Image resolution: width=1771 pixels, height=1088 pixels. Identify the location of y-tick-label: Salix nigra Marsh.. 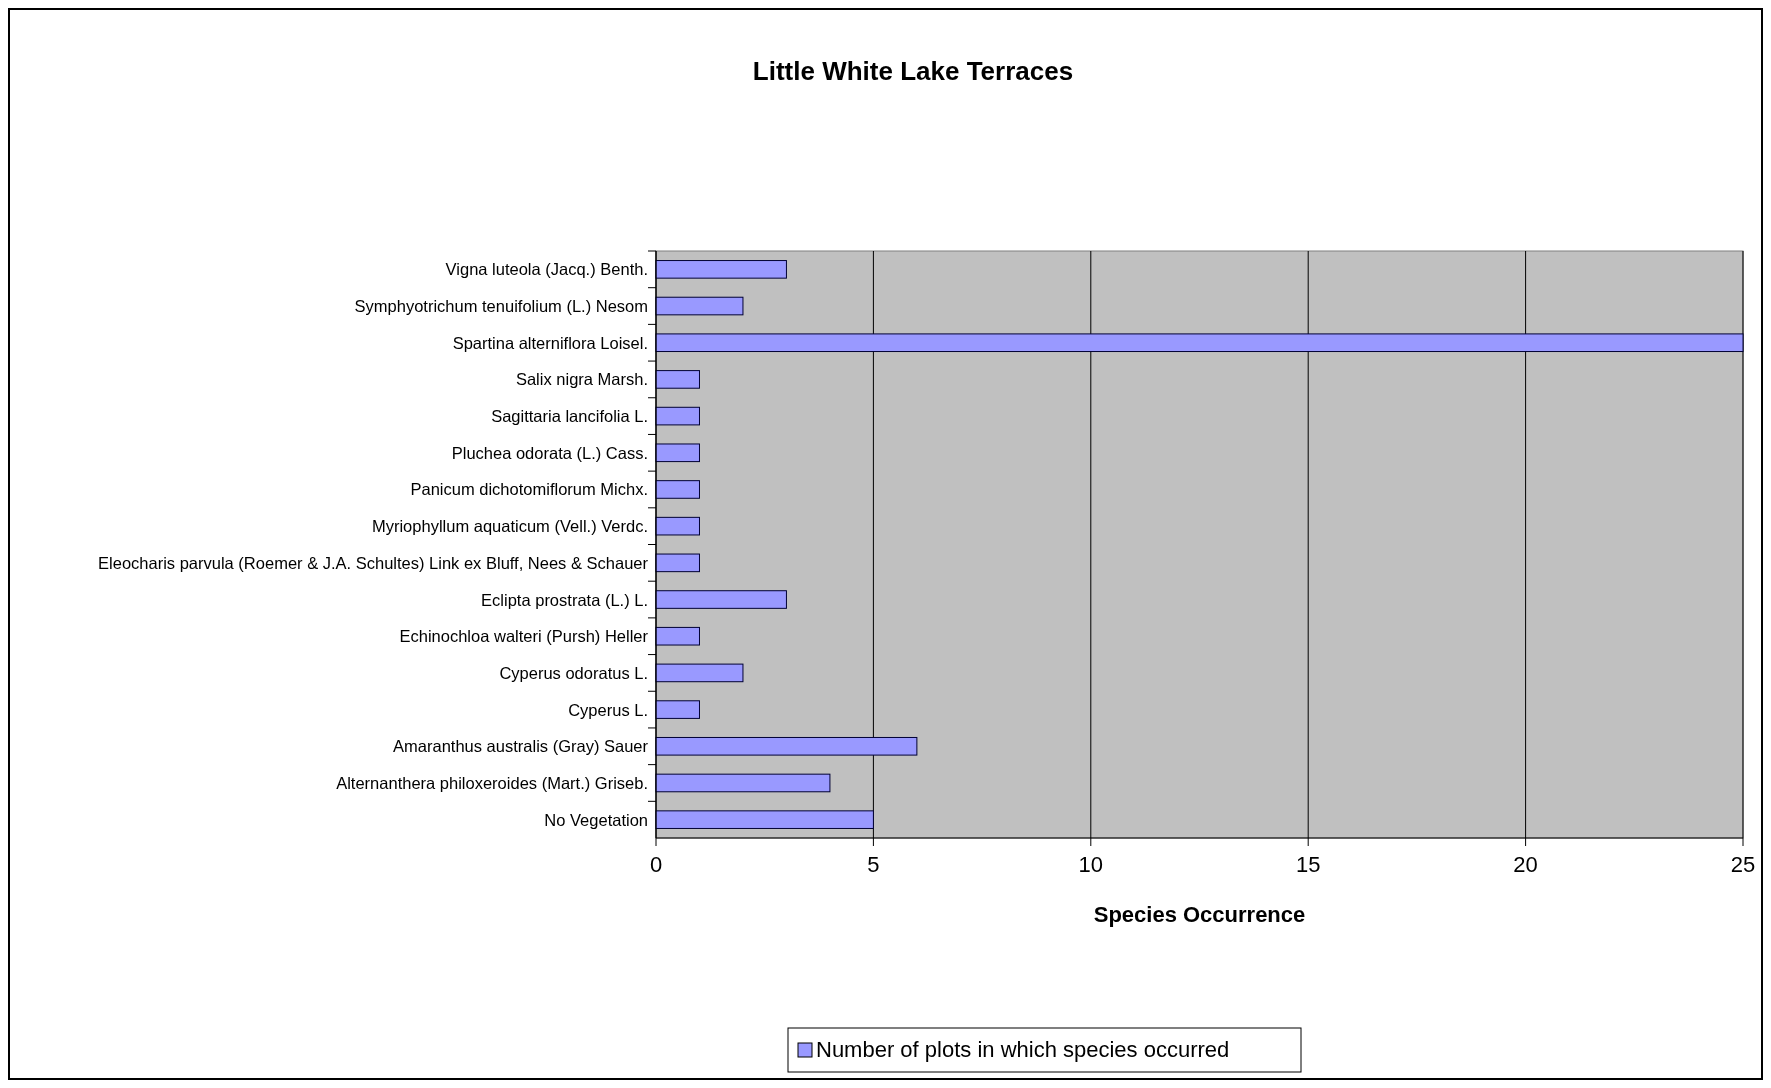
(581, 379).